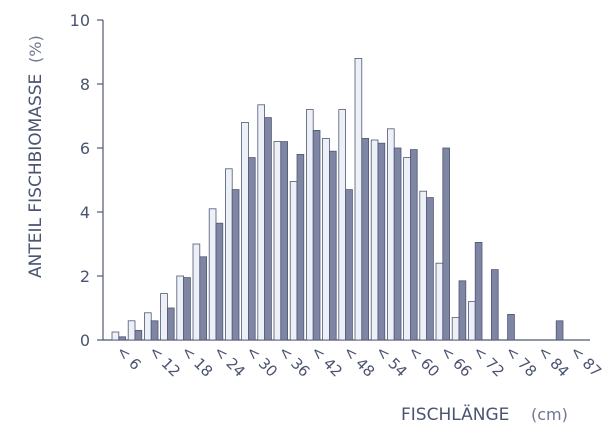 The image size is (605, 427). I want to click on y-axis-title: ANTEIL FISCHBIOMASSE, so click(36, 176).